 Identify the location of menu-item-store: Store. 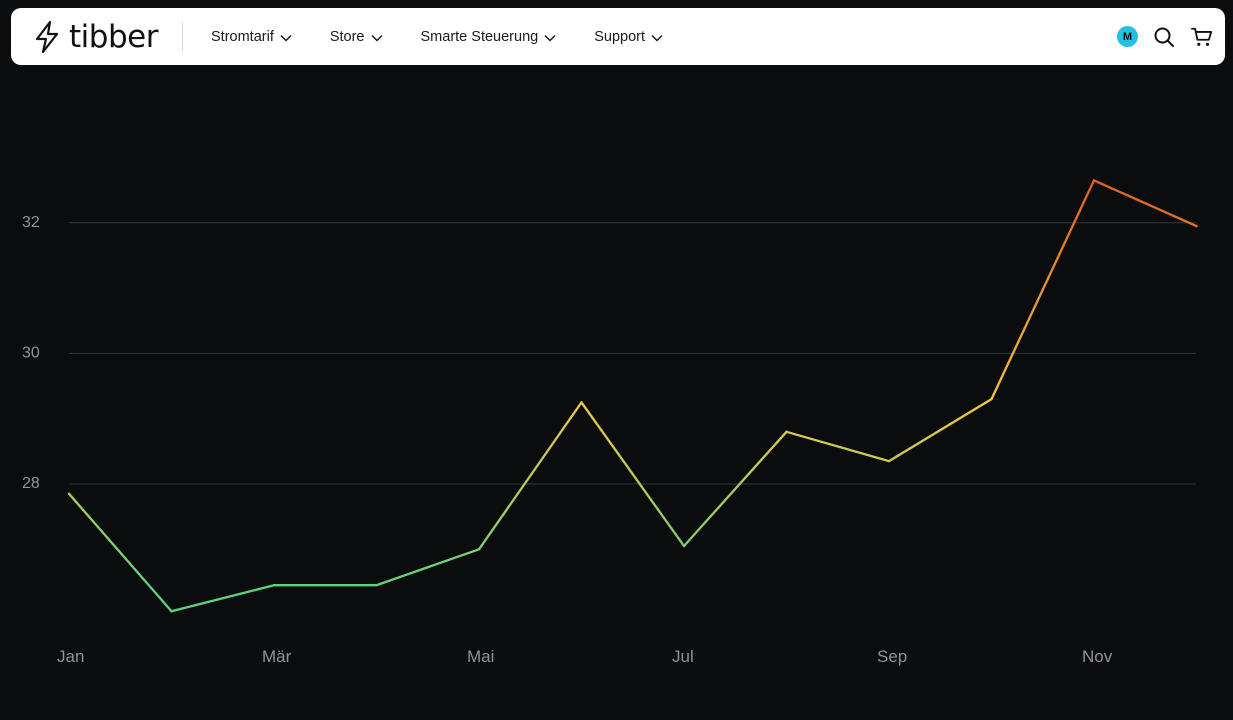
(356, 37).